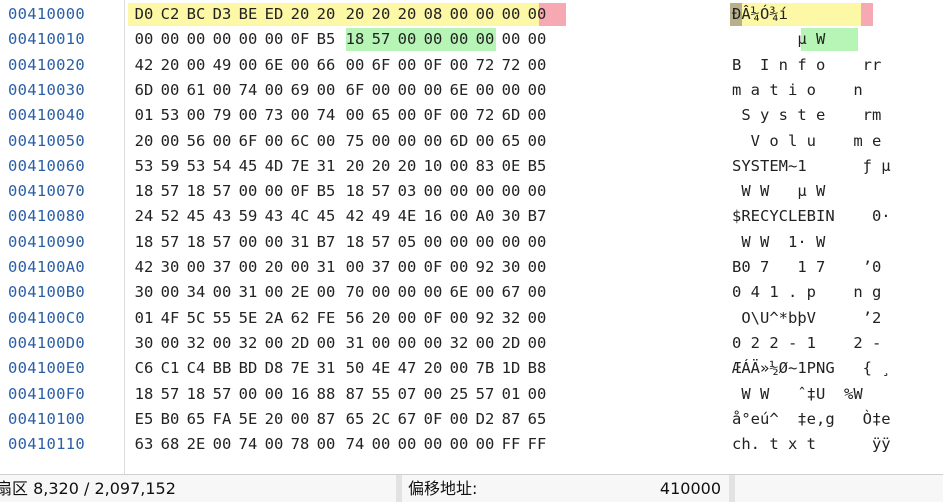 This screenshot has width=943, height=502. I want to click on hex-byte: 05, so click(407, 241).